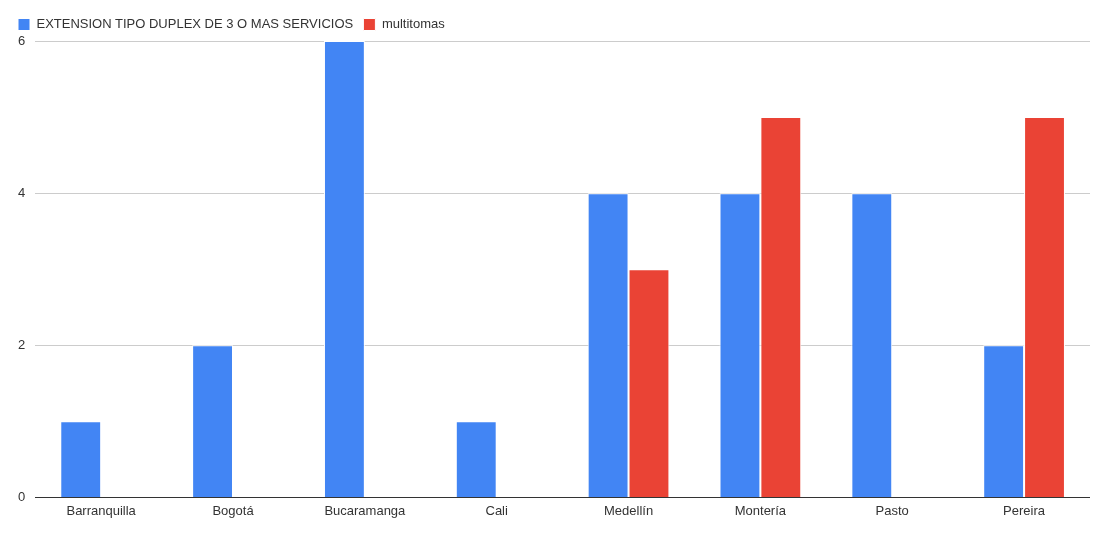 The height and width of the screenshot is (533, 1098). Describe the element at coordinates (1024, 510) in the screenshot. I see `x-tick-label: Pereira` at that location.